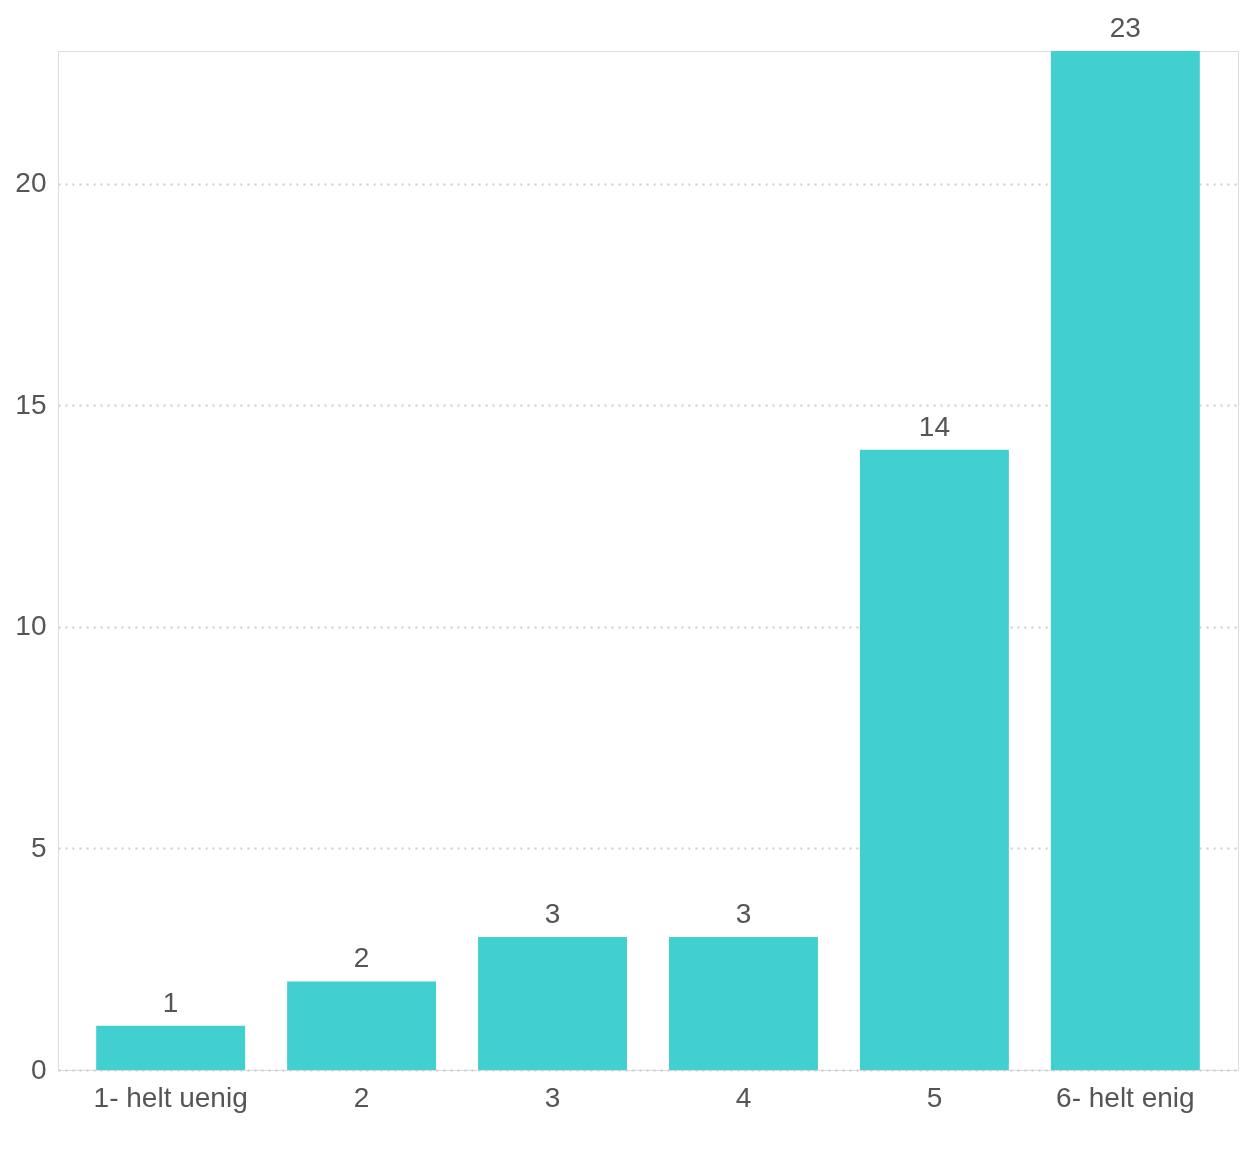  Describe the element at coordinates (934, 1097) in the screenshot. I see `x-tick-label: 5` at that location.